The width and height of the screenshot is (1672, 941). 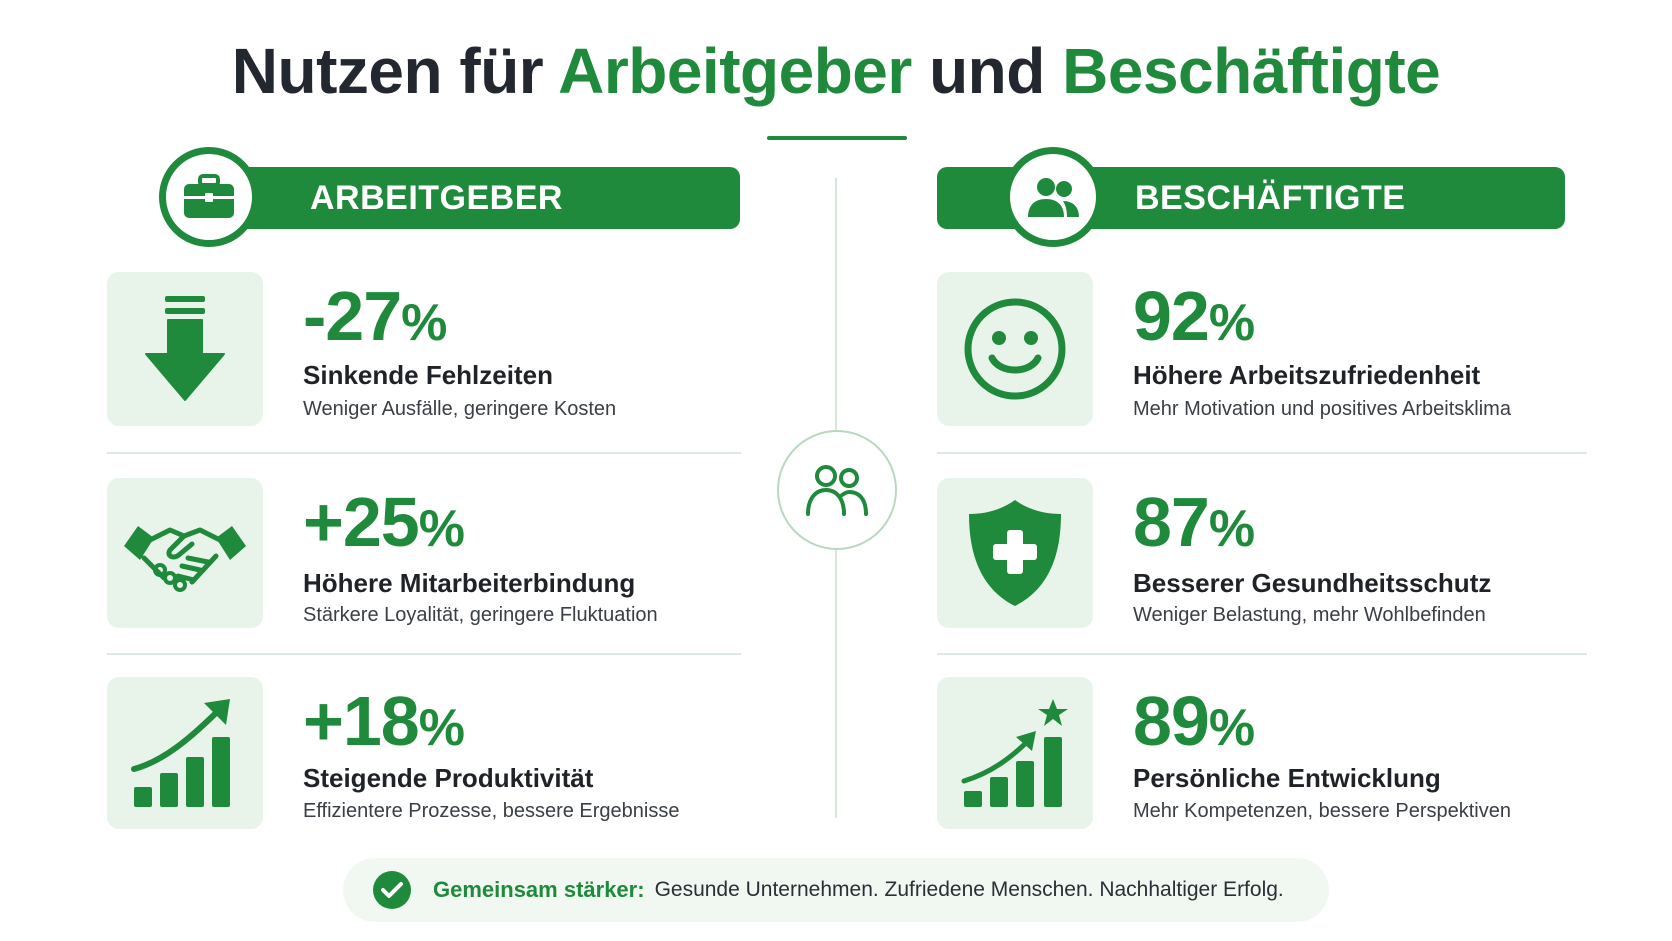 I want to click on title-part-1: Nutzen für, so click(x=395, y=71).